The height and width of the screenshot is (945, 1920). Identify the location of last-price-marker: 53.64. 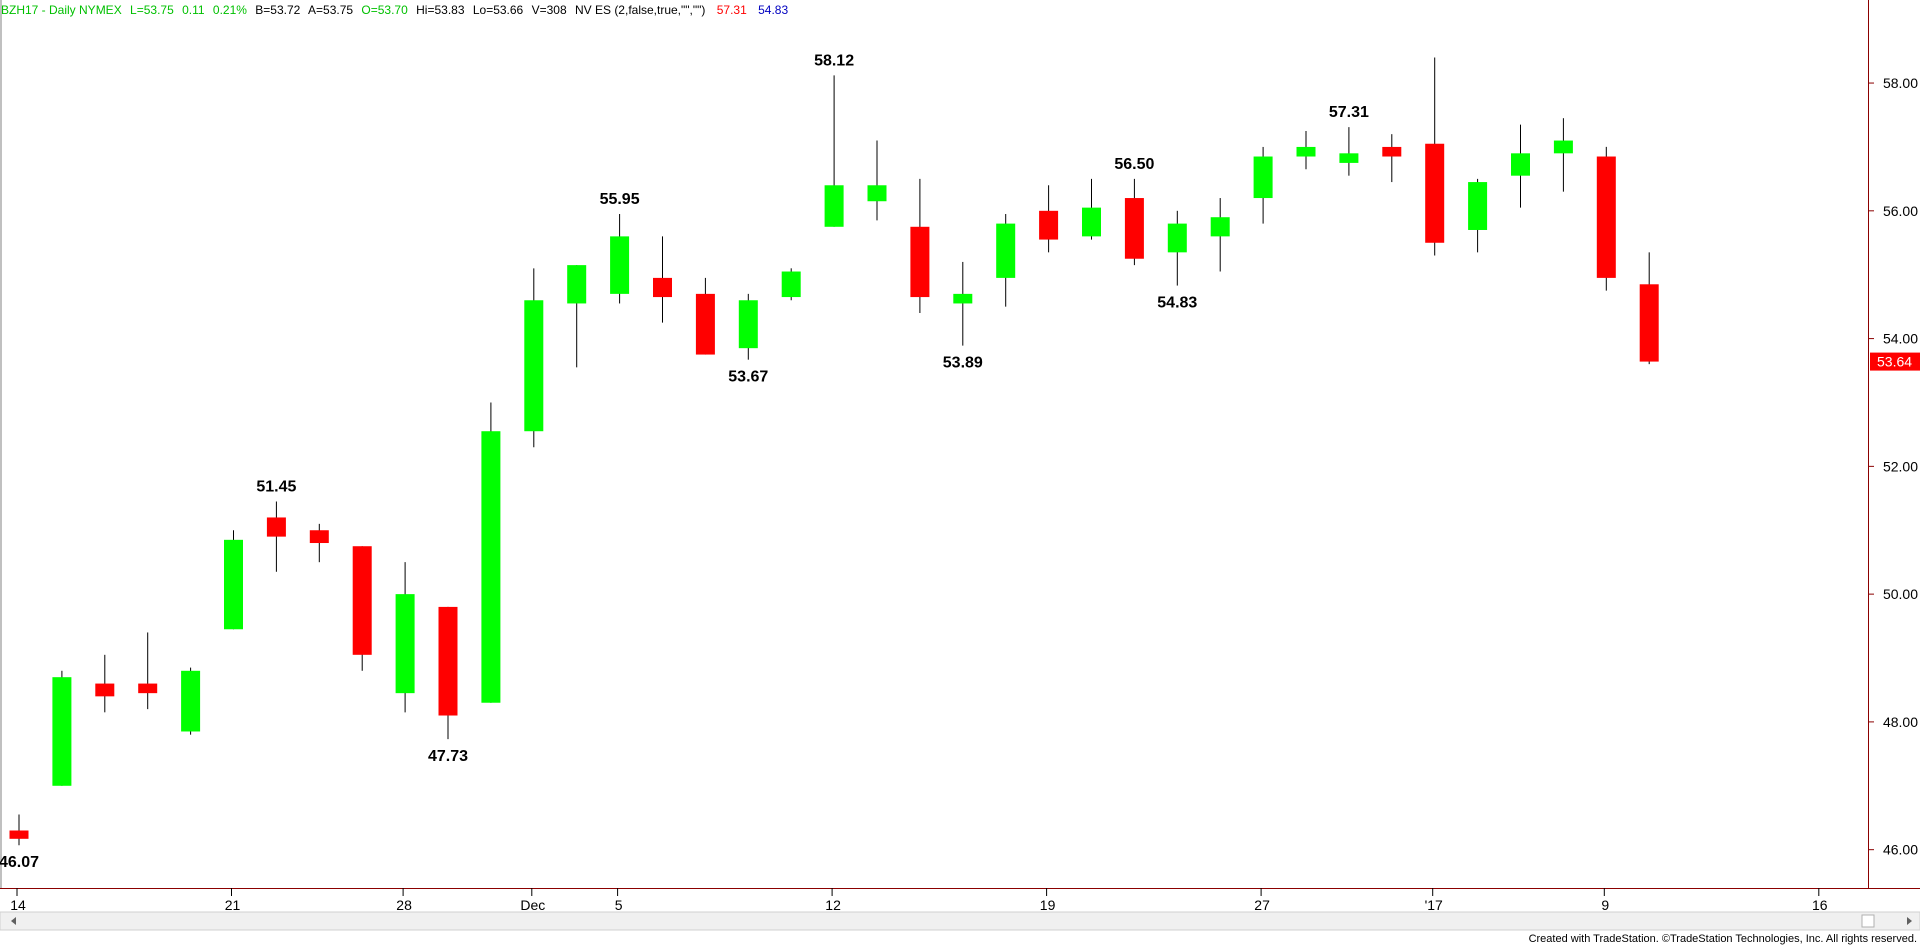
(1895, 361).